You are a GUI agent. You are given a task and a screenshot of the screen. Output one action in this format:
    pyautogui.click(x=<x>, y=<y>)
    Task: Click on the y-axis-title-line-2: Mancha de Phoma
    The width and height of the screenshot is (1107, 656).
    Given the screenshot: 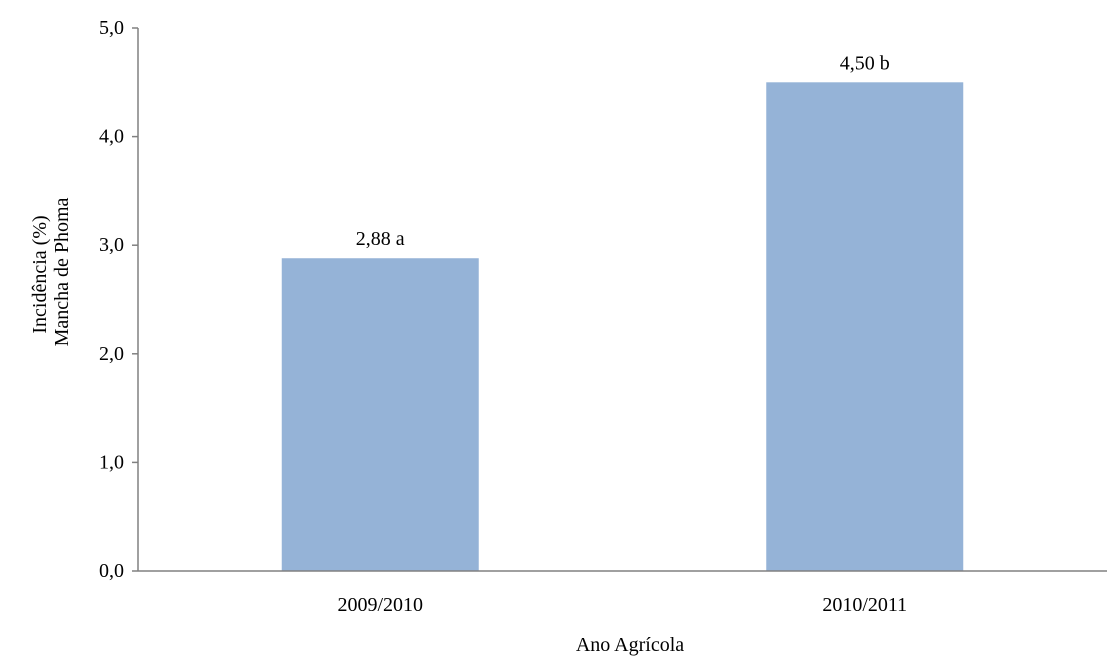 What is the action you would take?
    pyautogui.click(x=62, y=271)
    